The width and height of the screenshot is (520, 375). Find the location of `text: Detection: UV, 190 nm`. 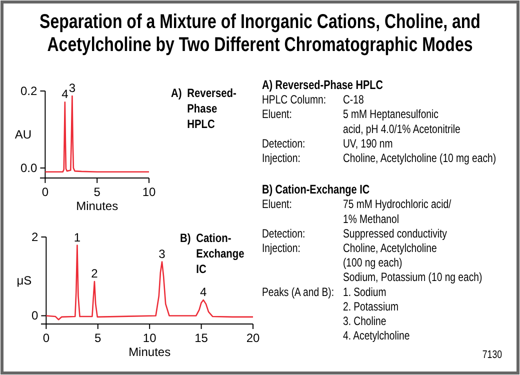

text: Detection: UV, 190 nm is located at coordinates (327, 144).